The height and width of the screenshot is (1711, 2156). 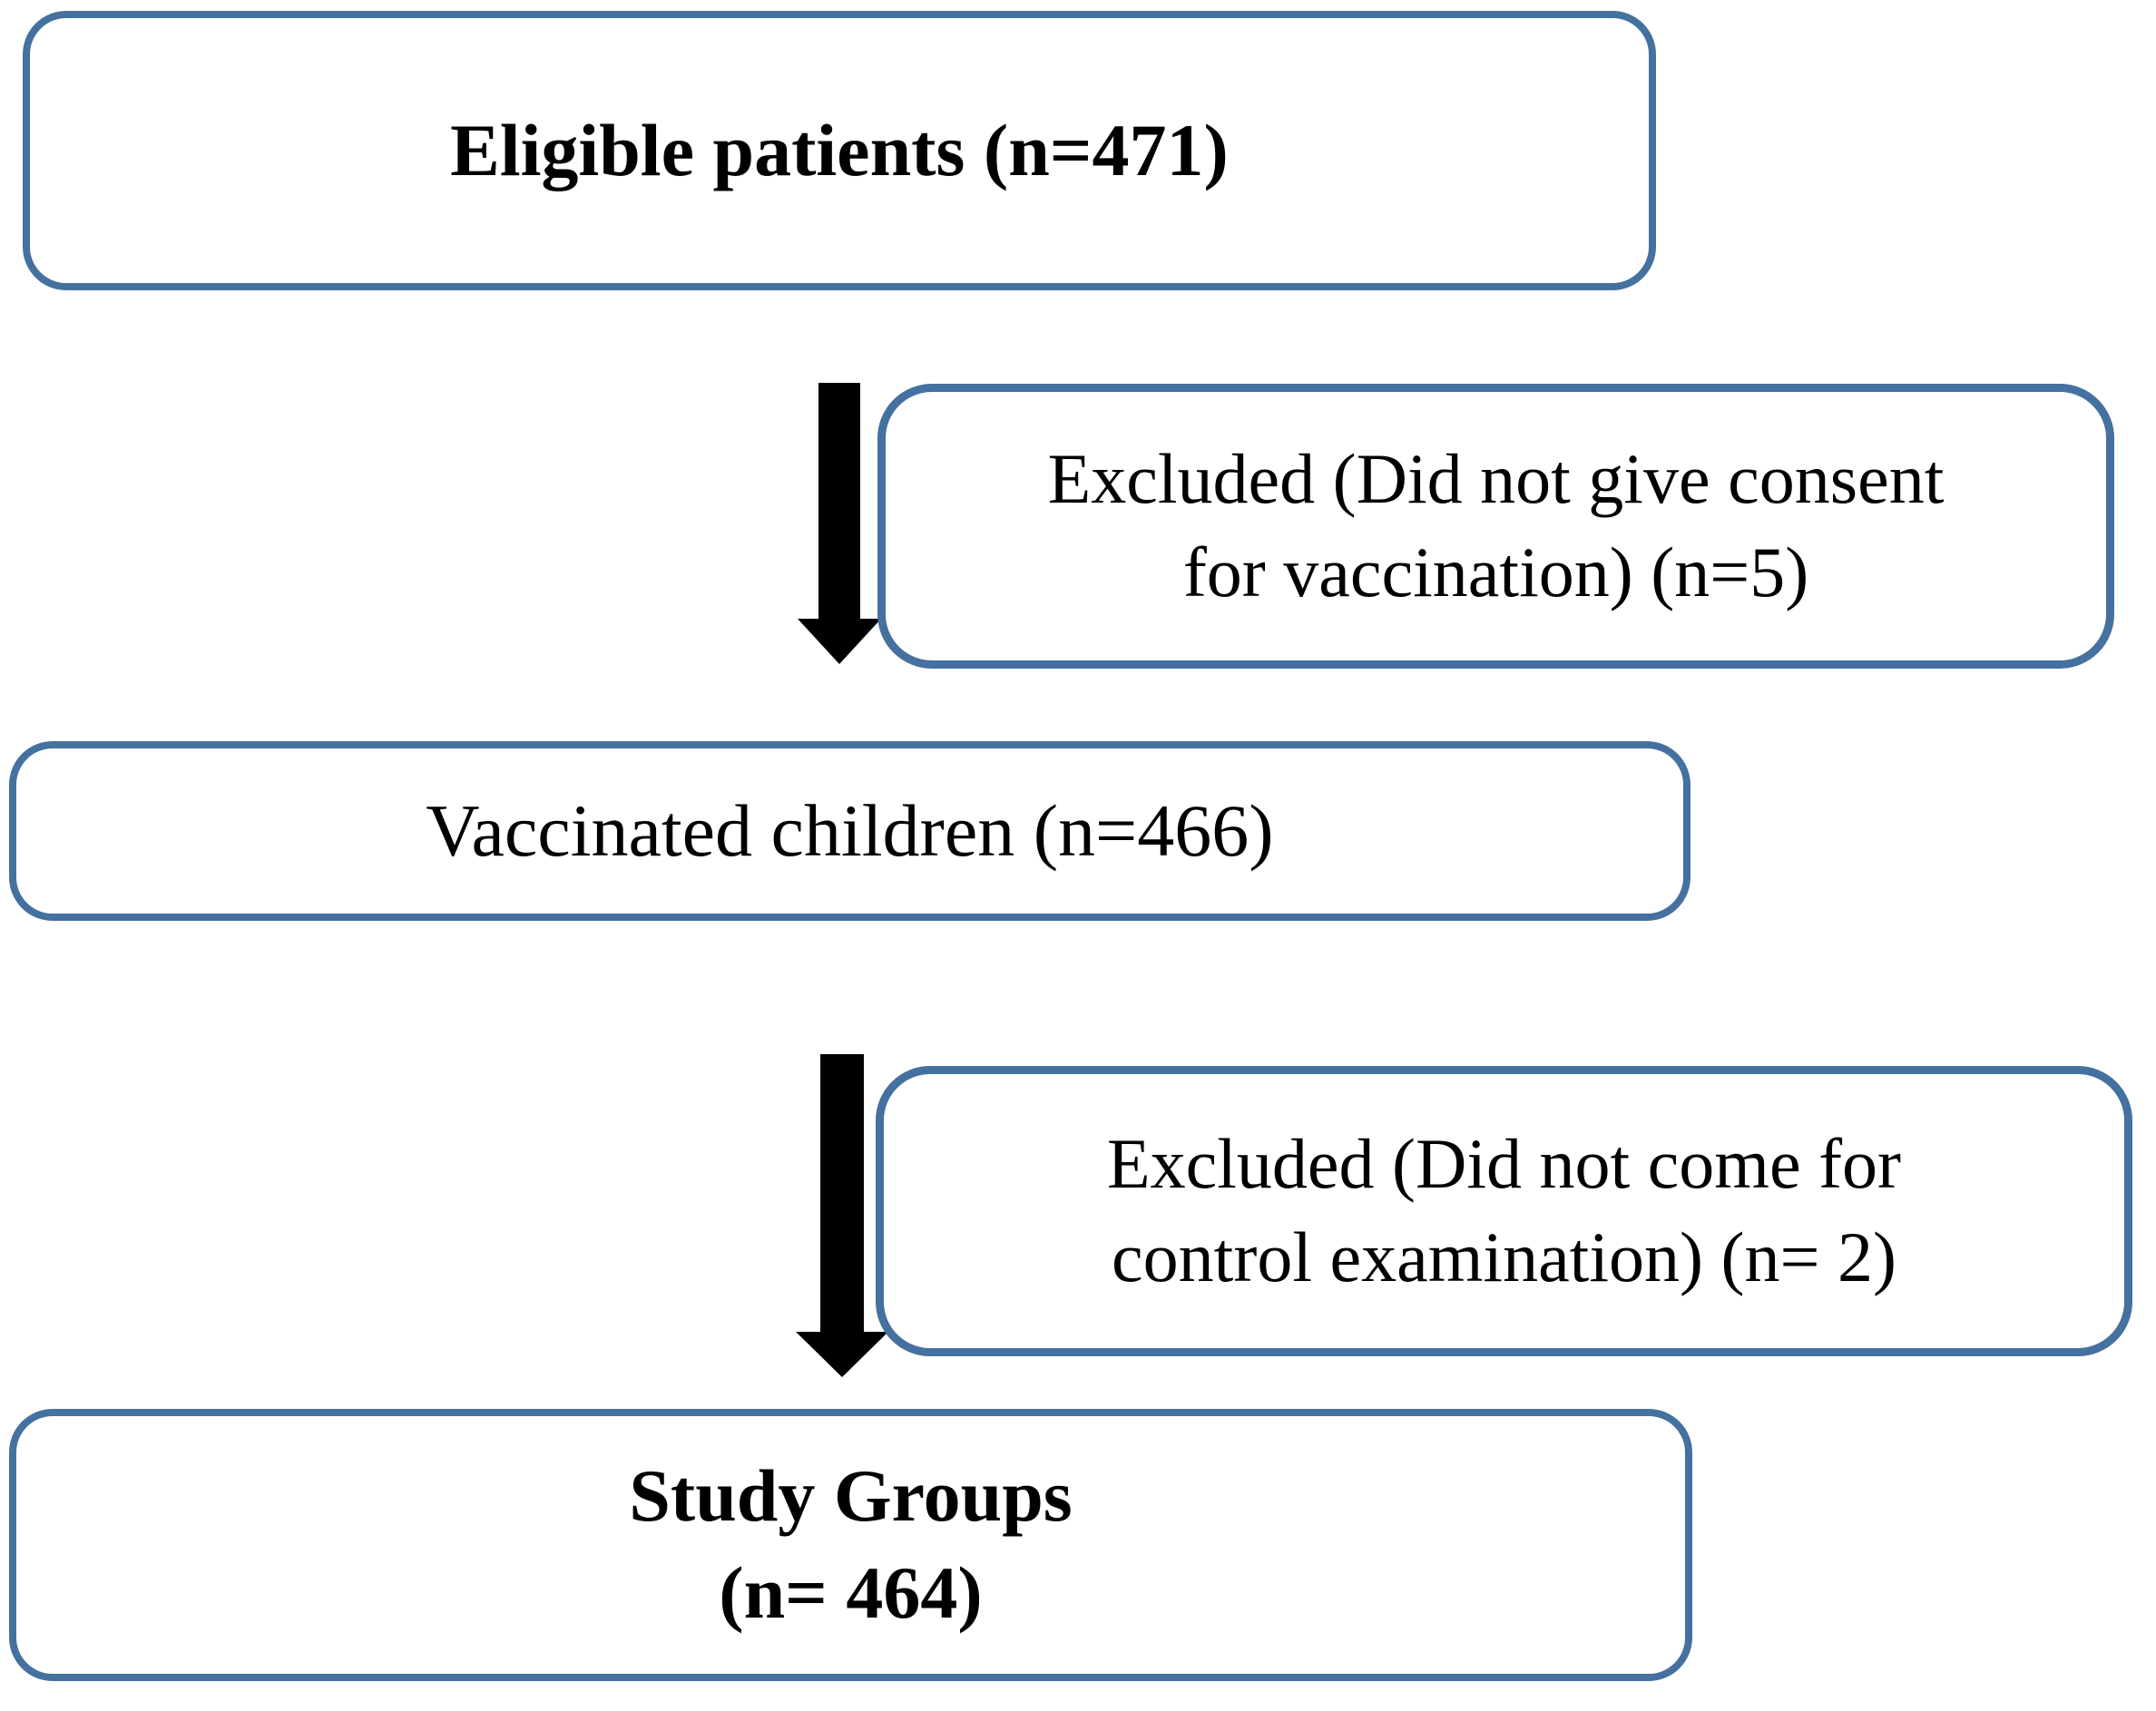 I want to click on eligible-patients-label: Eligible patients (n=471), so click(x=839, y=150).